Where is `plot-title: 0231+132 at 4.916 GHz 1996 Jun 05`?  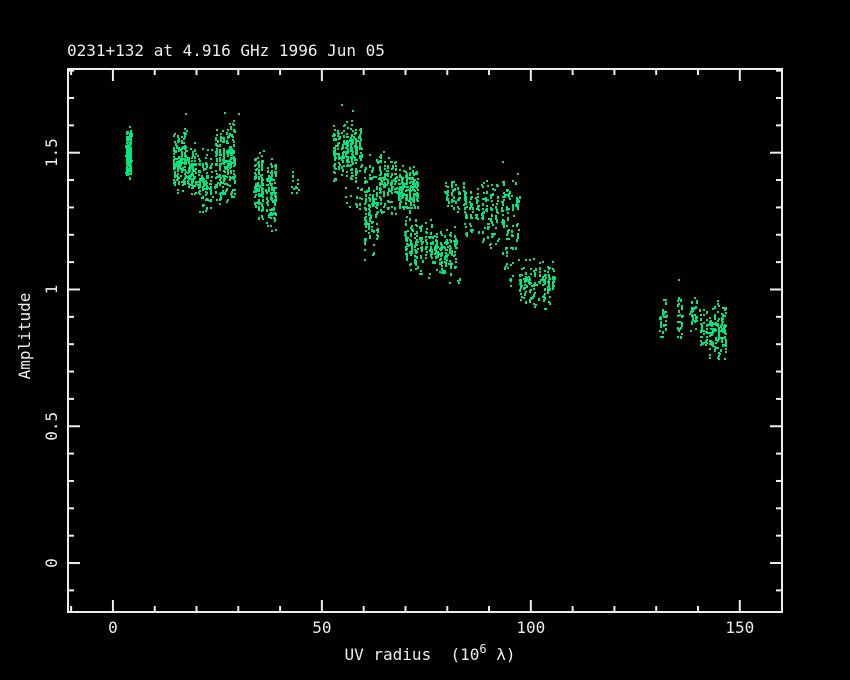 plot-title: 0231+132 at 4.916 GHz 1996 Jun 05 is located at coordinates (226, 50).